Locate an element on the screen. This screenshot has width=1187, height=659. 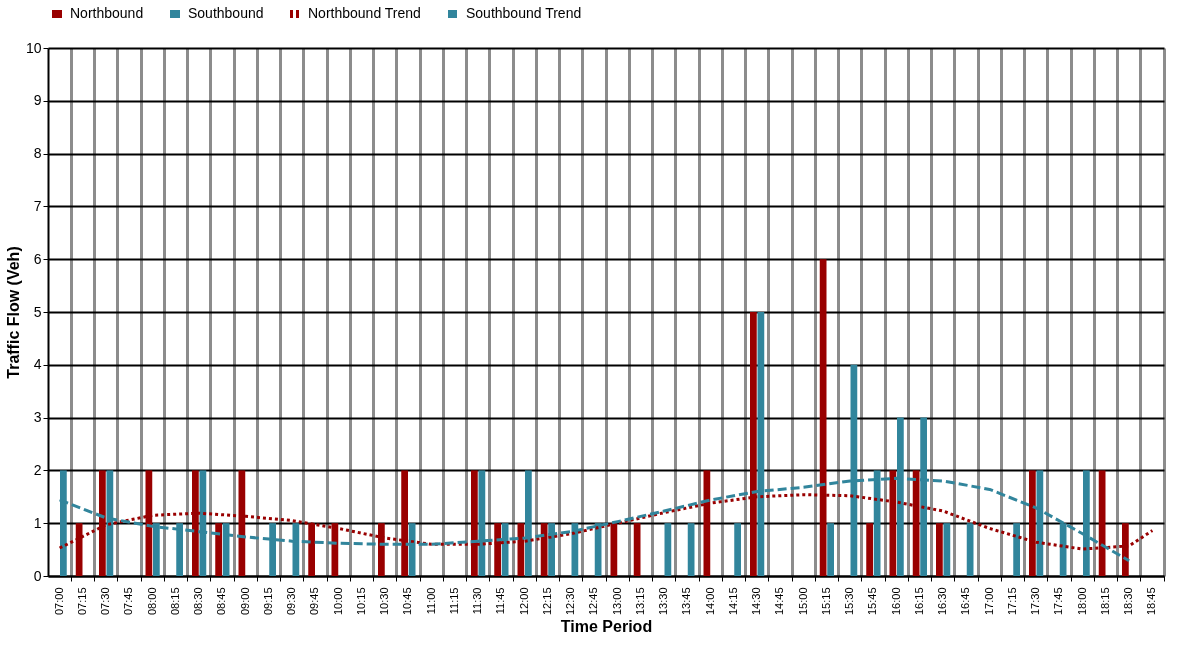
x-tick-label: 11:45 is located at coordinates (500, 601).